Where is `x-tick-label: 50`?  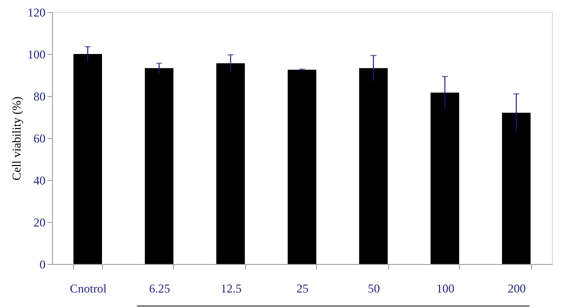 x-tick-label: 50 is located at coordinates (374, 289).